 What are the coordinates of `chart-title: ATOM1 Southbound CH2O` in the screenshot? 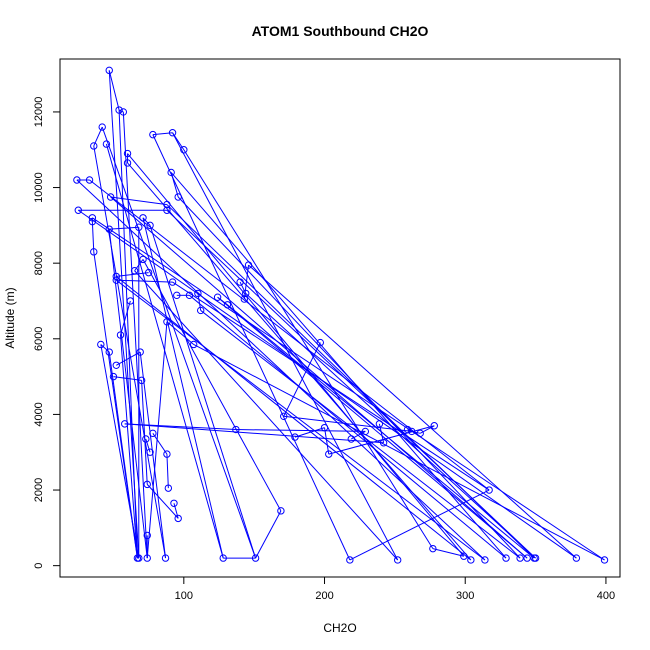 It's located at (340, 31).